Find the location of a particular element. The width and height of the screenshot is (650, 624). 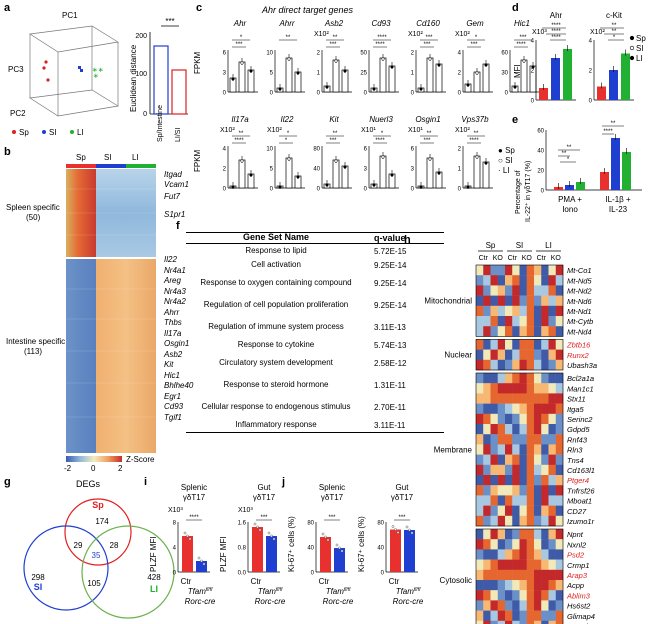

gene-label: Itgad is located at coordinates (173, 174).